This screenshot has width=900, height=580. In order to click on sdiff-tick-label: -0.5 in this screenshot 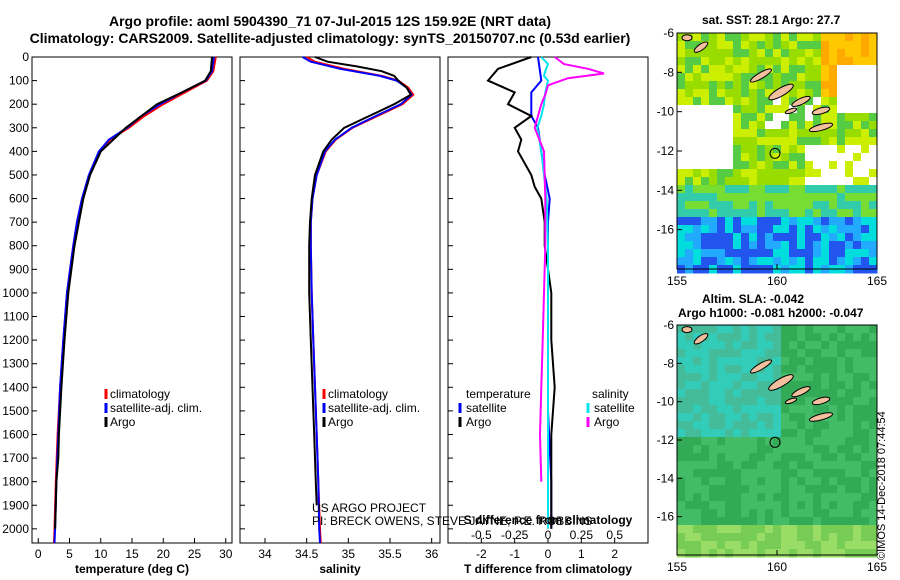, I will do `click(481, 535)`.